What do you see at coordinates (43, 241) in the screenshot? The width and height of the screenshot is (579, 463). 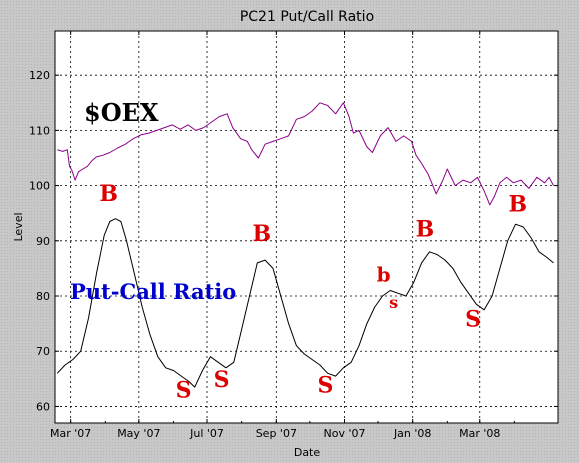 I see `y-tick-label: 90` at bounding box center [43, 241].